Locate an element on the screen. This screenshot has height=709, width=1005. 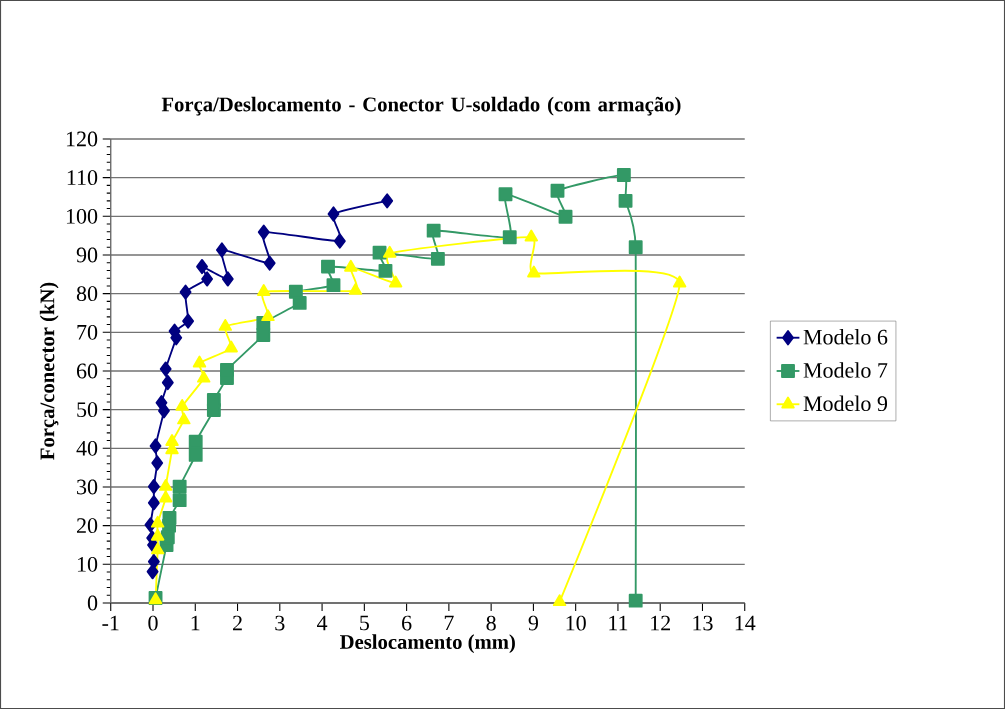
legend-label: Modelo 7 is located at coordinates (845, 370).